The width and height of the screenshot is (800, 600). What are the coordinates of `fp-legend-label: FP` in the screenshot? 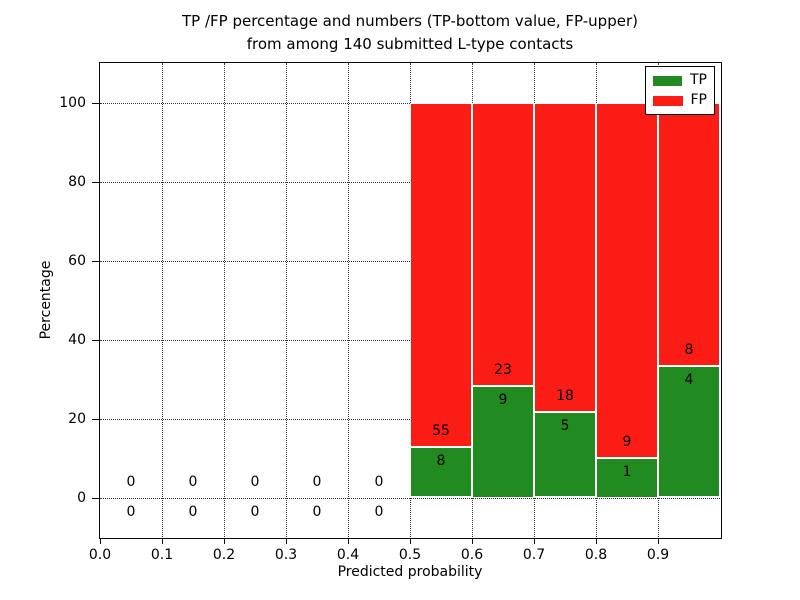 It's located at (699, 100).